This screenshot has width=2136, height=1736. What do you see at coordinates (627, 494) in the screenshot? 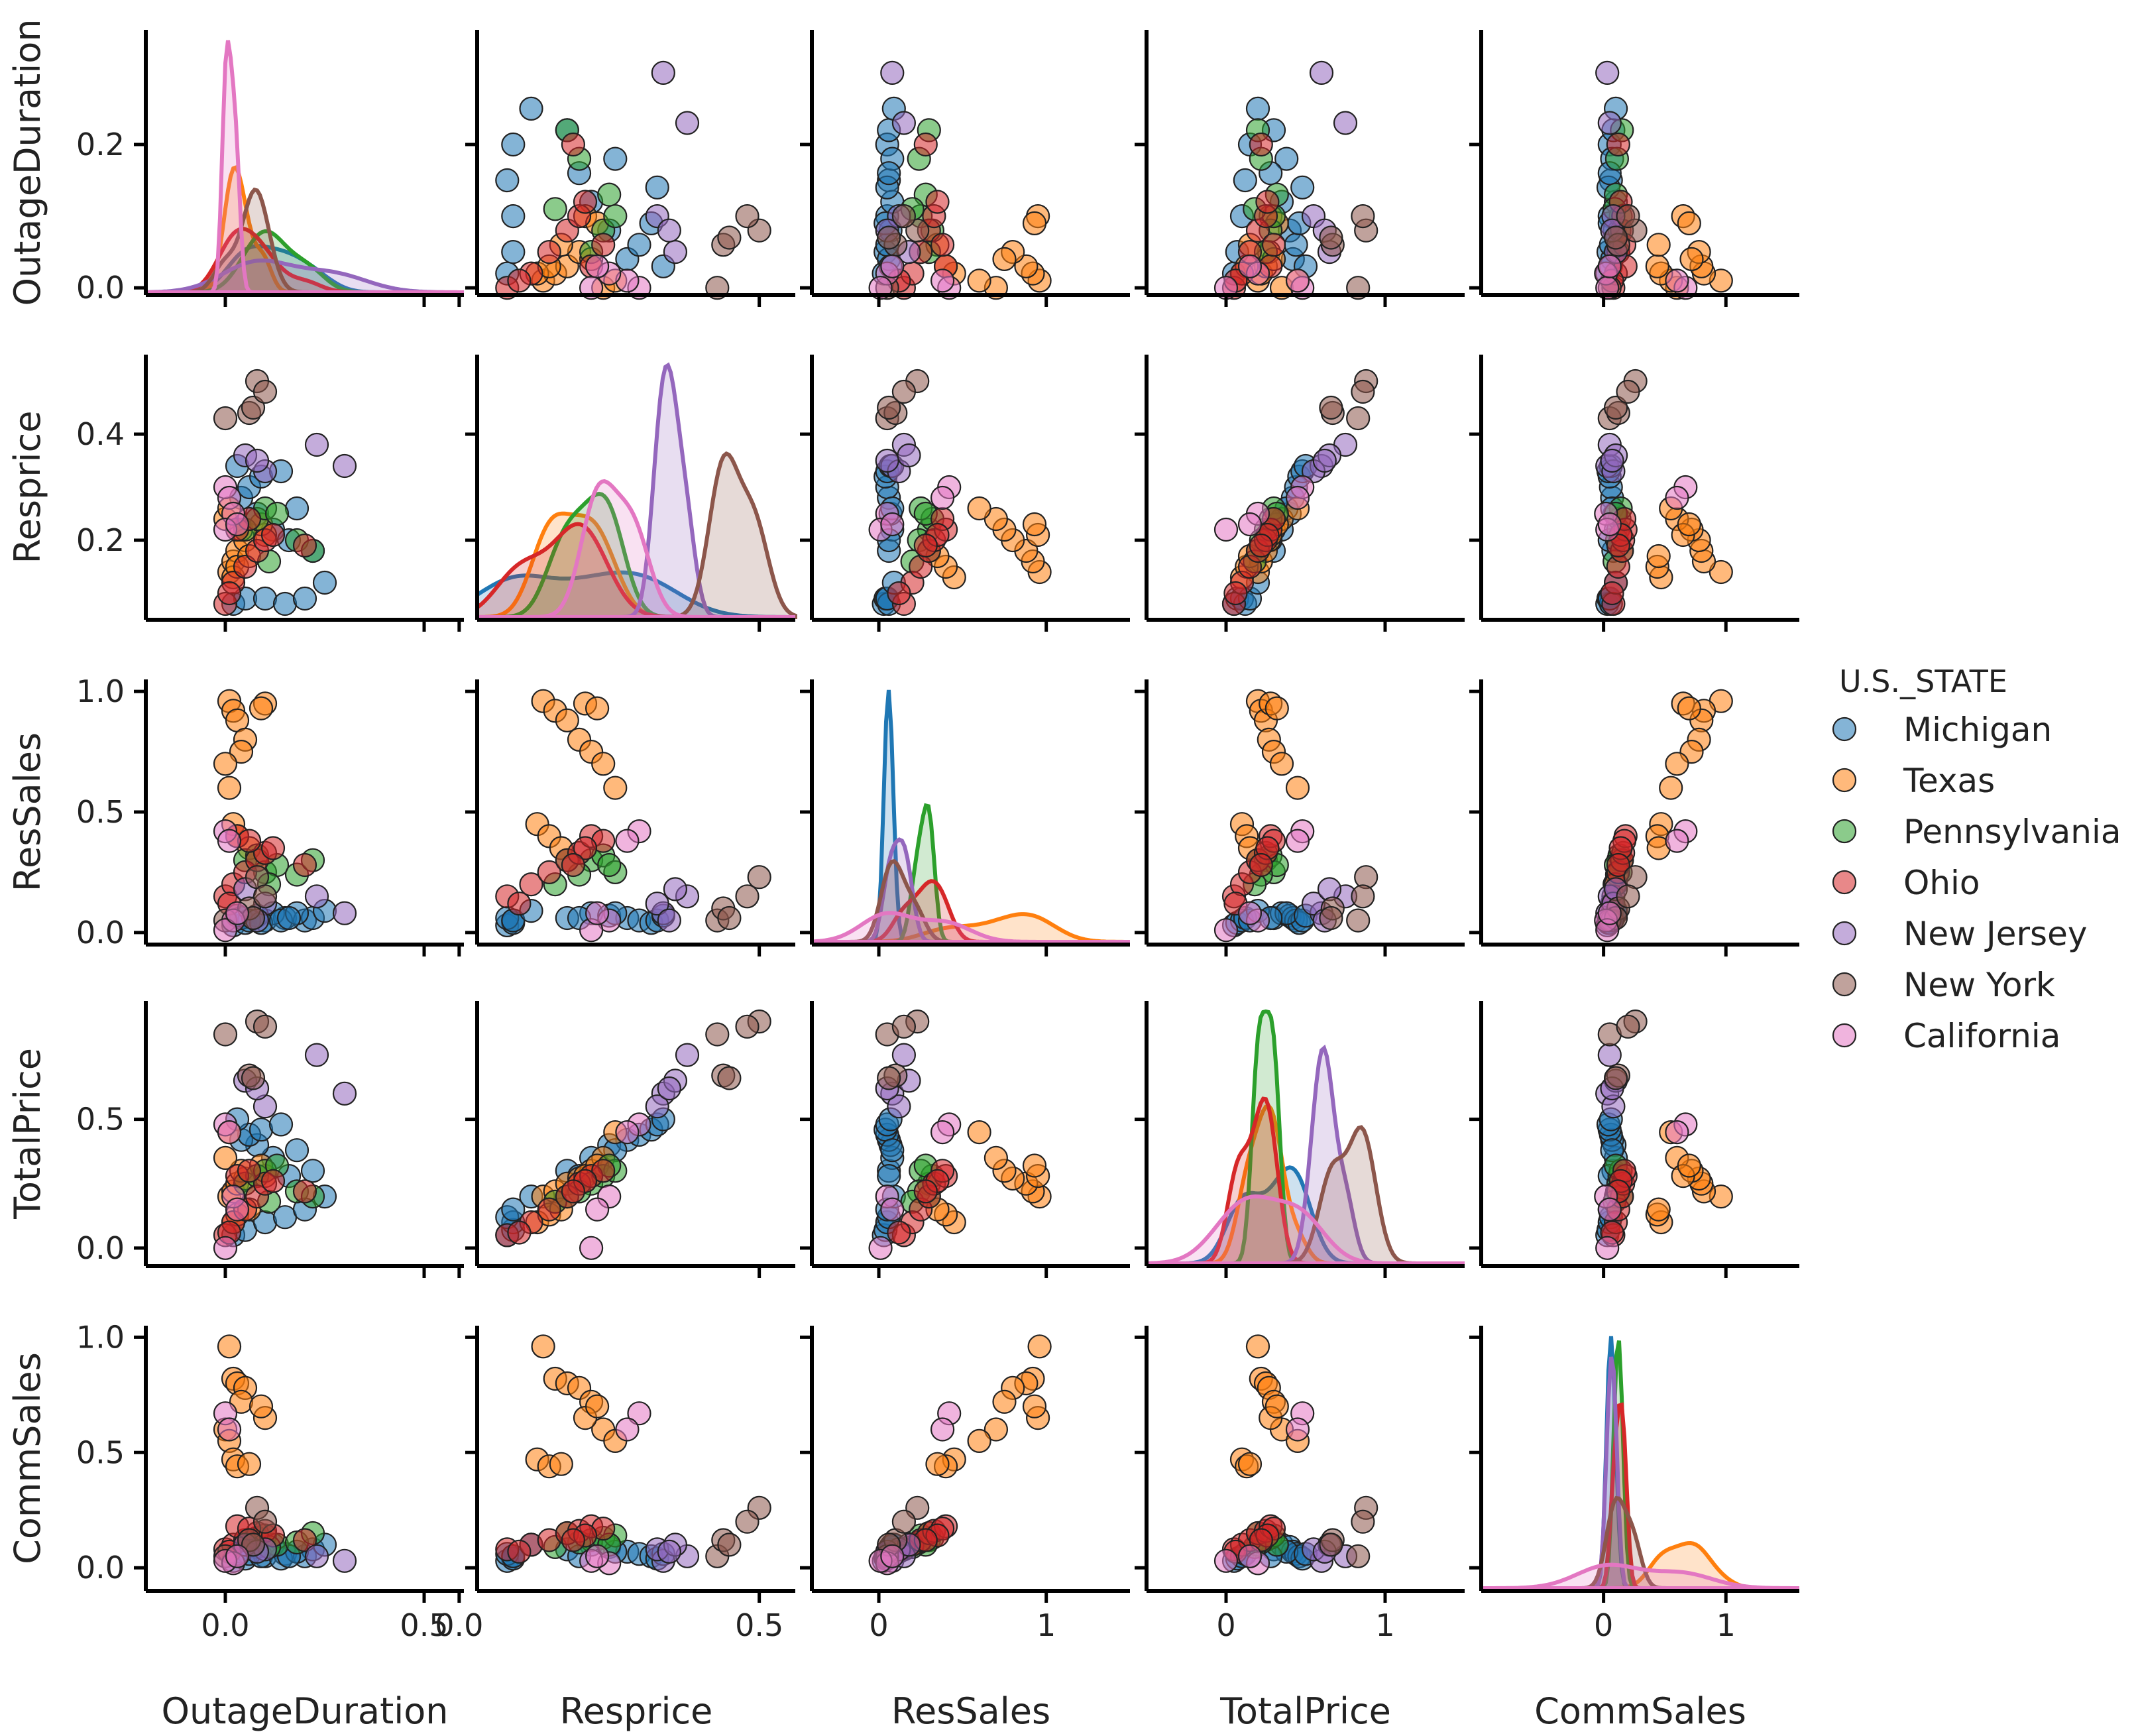
I see `panel-resprice-vs-resprice` at bounding box center [627, 494].